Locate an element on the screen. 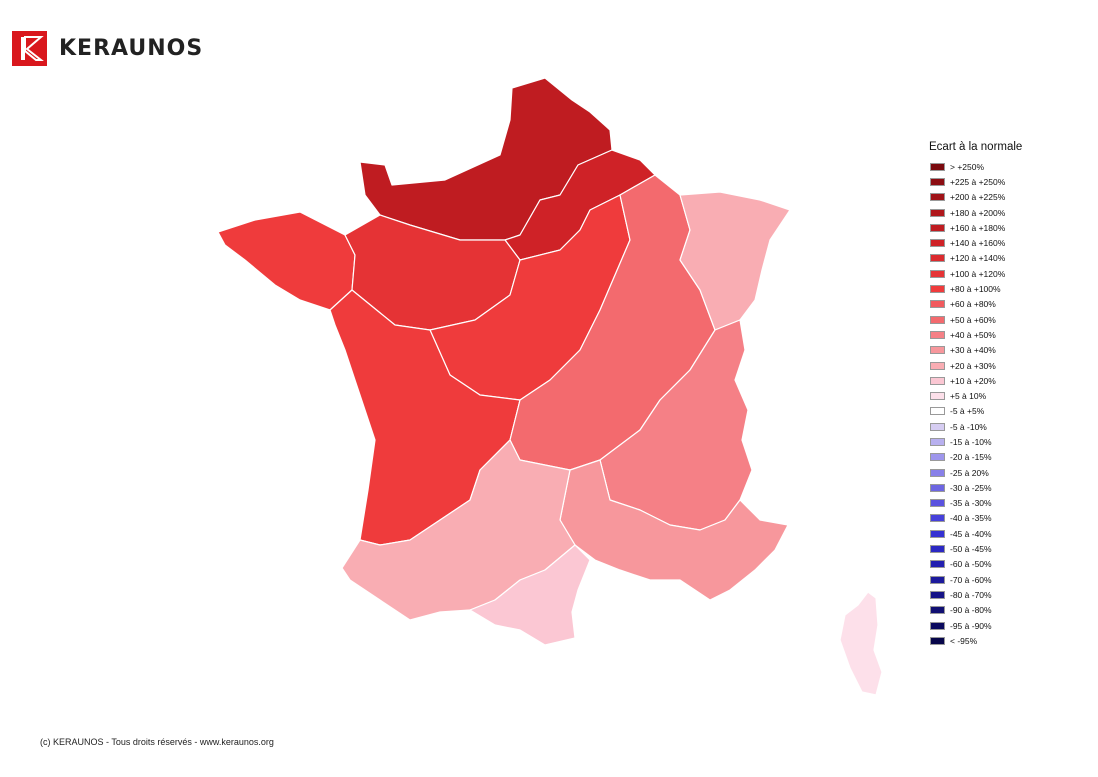  legend-label: +40 à +50% is located at coordinates (973, 334).